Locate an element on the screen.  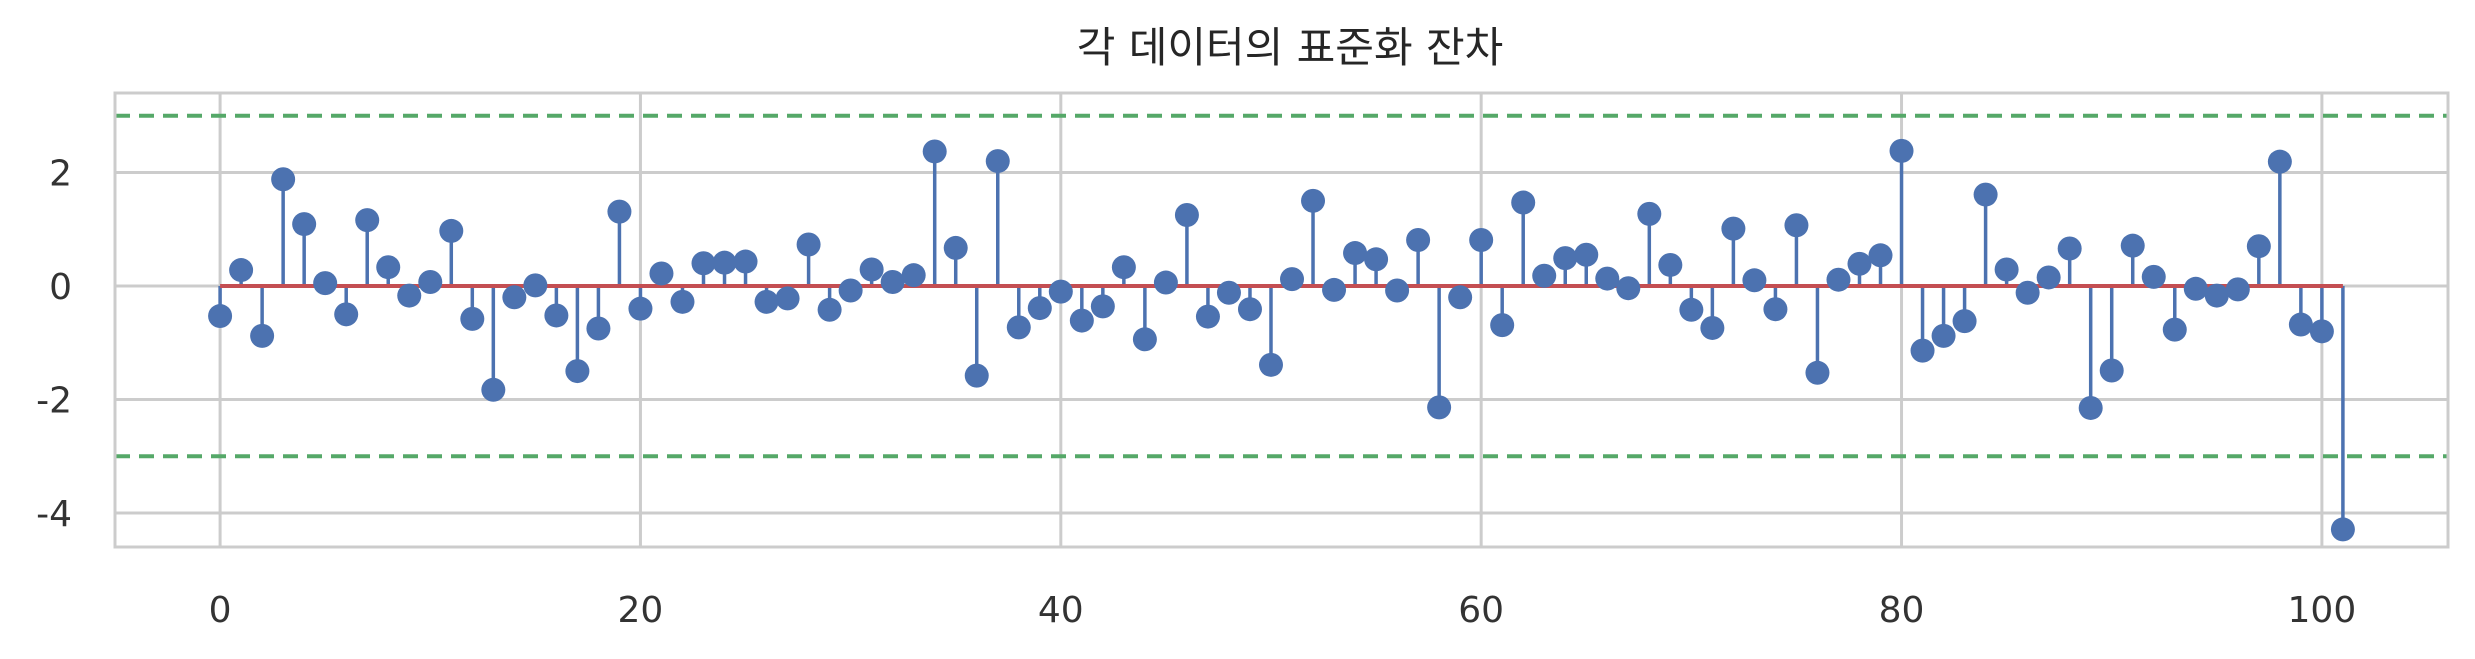
x-tick-label: 40 is located at coordinates (1061, 610).